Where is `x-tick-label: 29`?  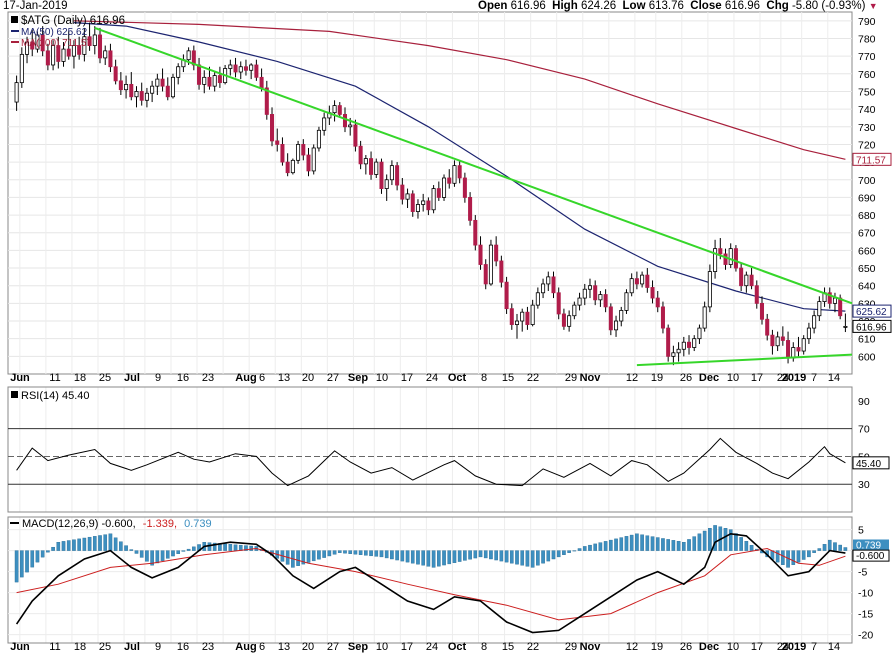 x-tick-label: 29 is located at coordinates (571, 647).